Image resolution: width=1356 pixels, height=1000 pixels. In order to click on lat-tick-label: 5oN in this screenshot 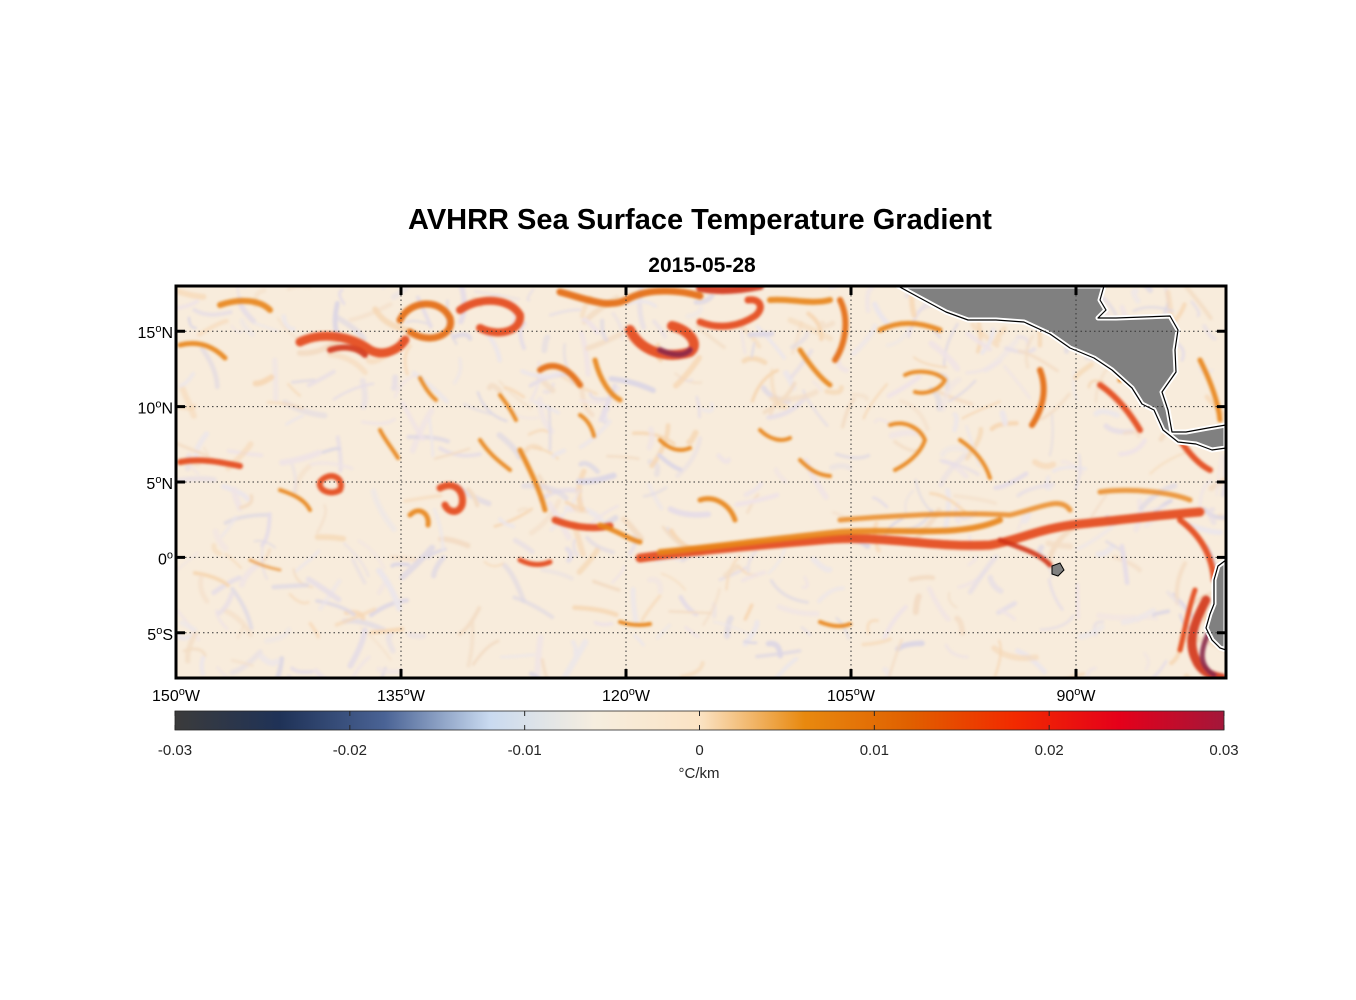, I will do `click(159, 483)`.